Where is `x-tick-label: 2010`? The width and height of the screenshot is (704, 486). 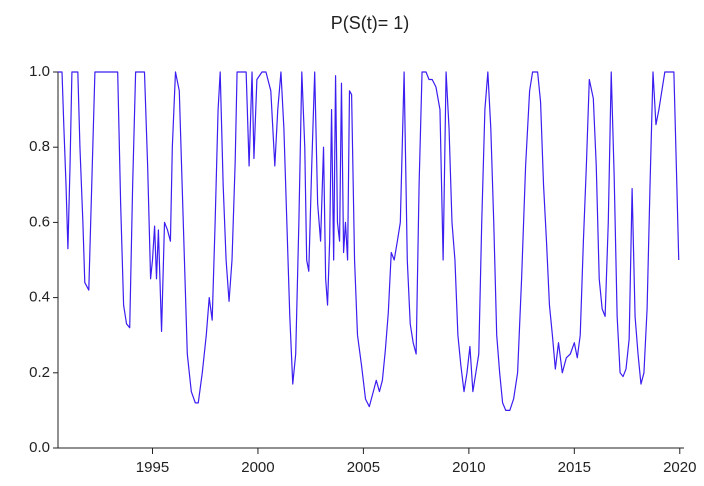 x-tick-label: 2010 is located at coordinates (468, 467).